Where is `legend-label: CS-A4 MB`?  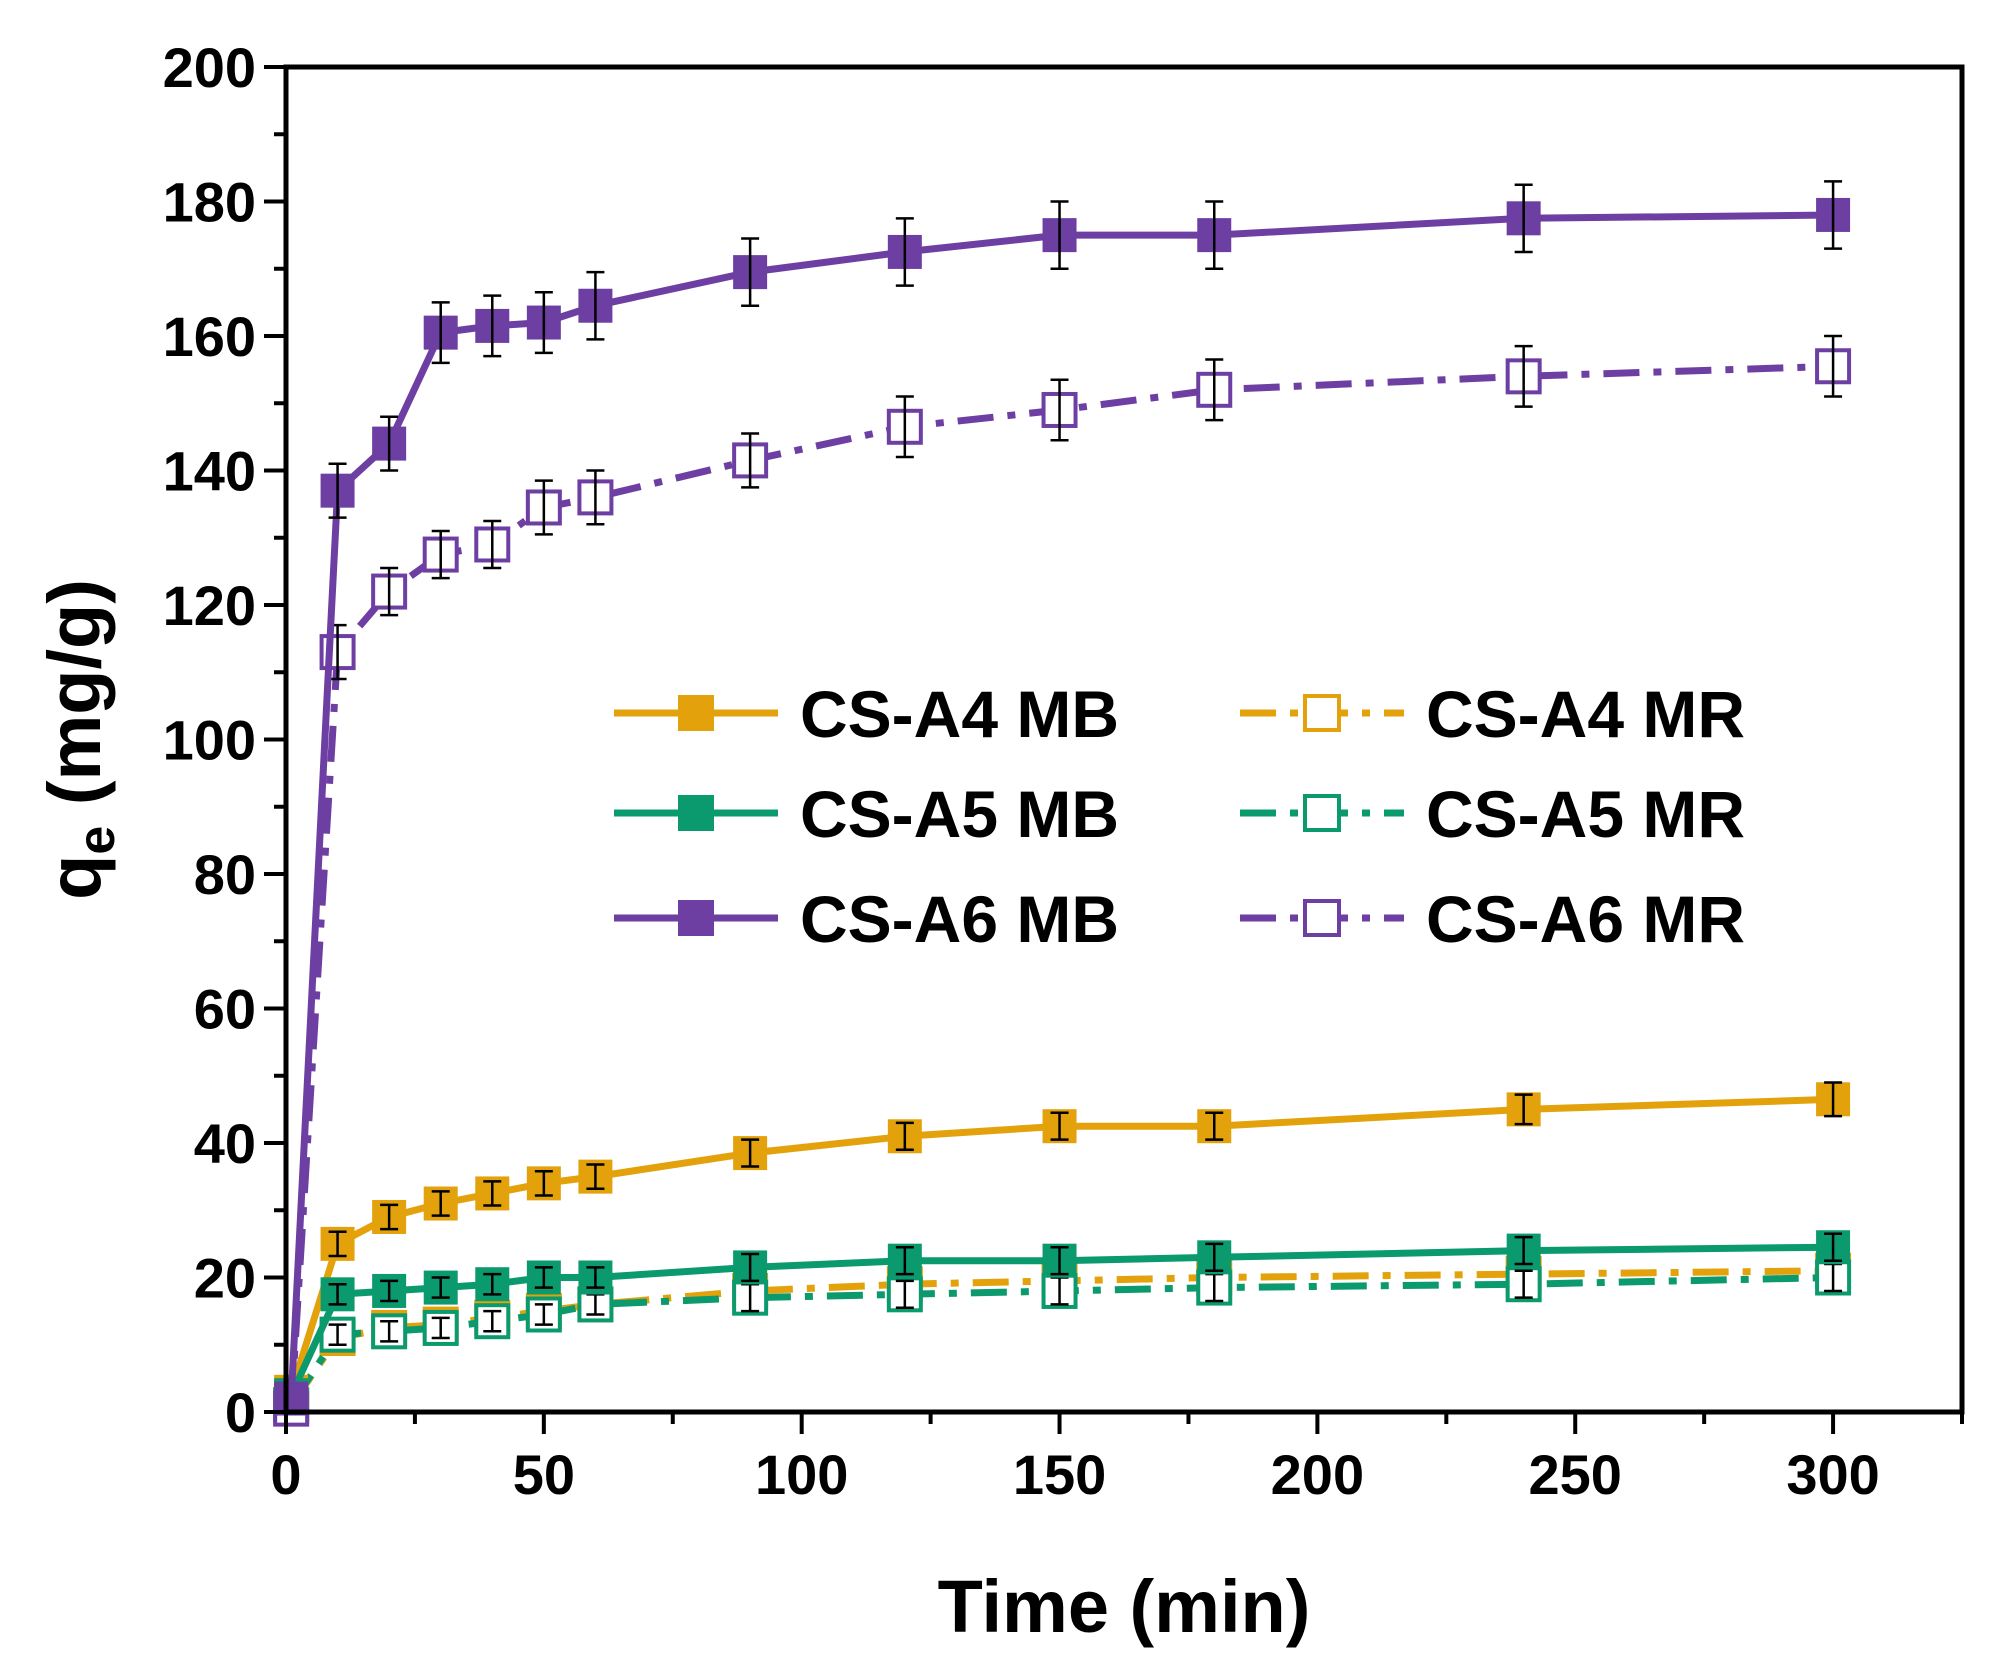
legend-label: CS-A4 MB is located at coordinates (959, 714).